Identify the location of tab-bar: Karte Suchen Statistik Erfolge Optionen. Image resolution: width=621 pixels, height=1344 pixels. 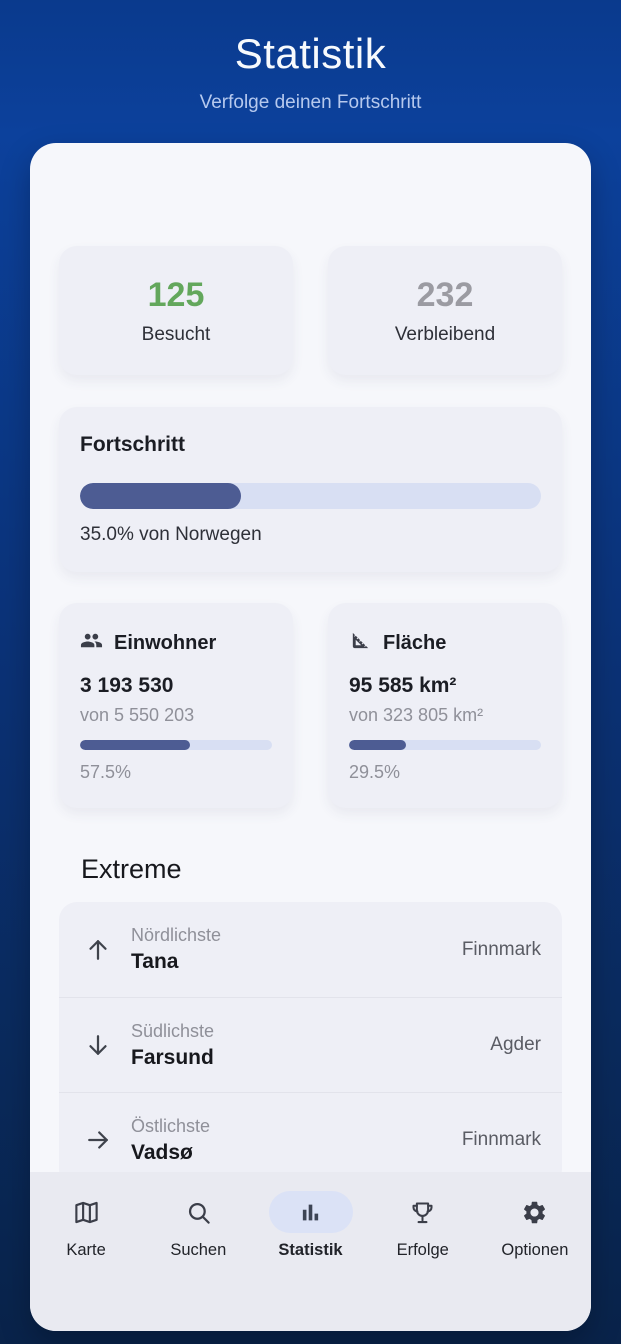
(310, 1251).